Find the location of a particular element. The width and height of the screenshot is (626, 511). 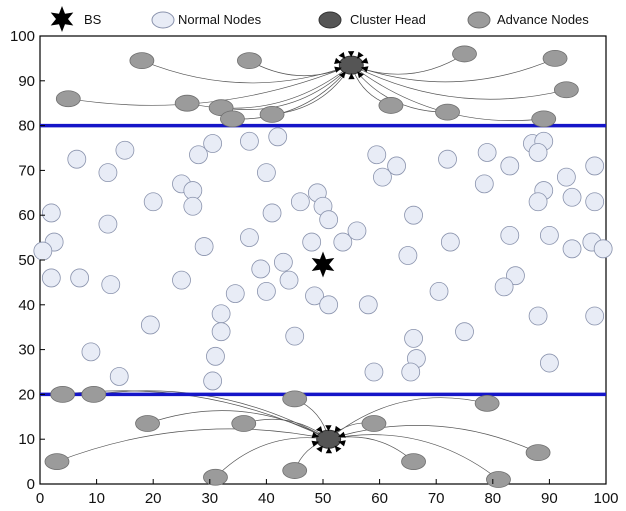

legend-bs: BS is located at coordinates (76, 19).